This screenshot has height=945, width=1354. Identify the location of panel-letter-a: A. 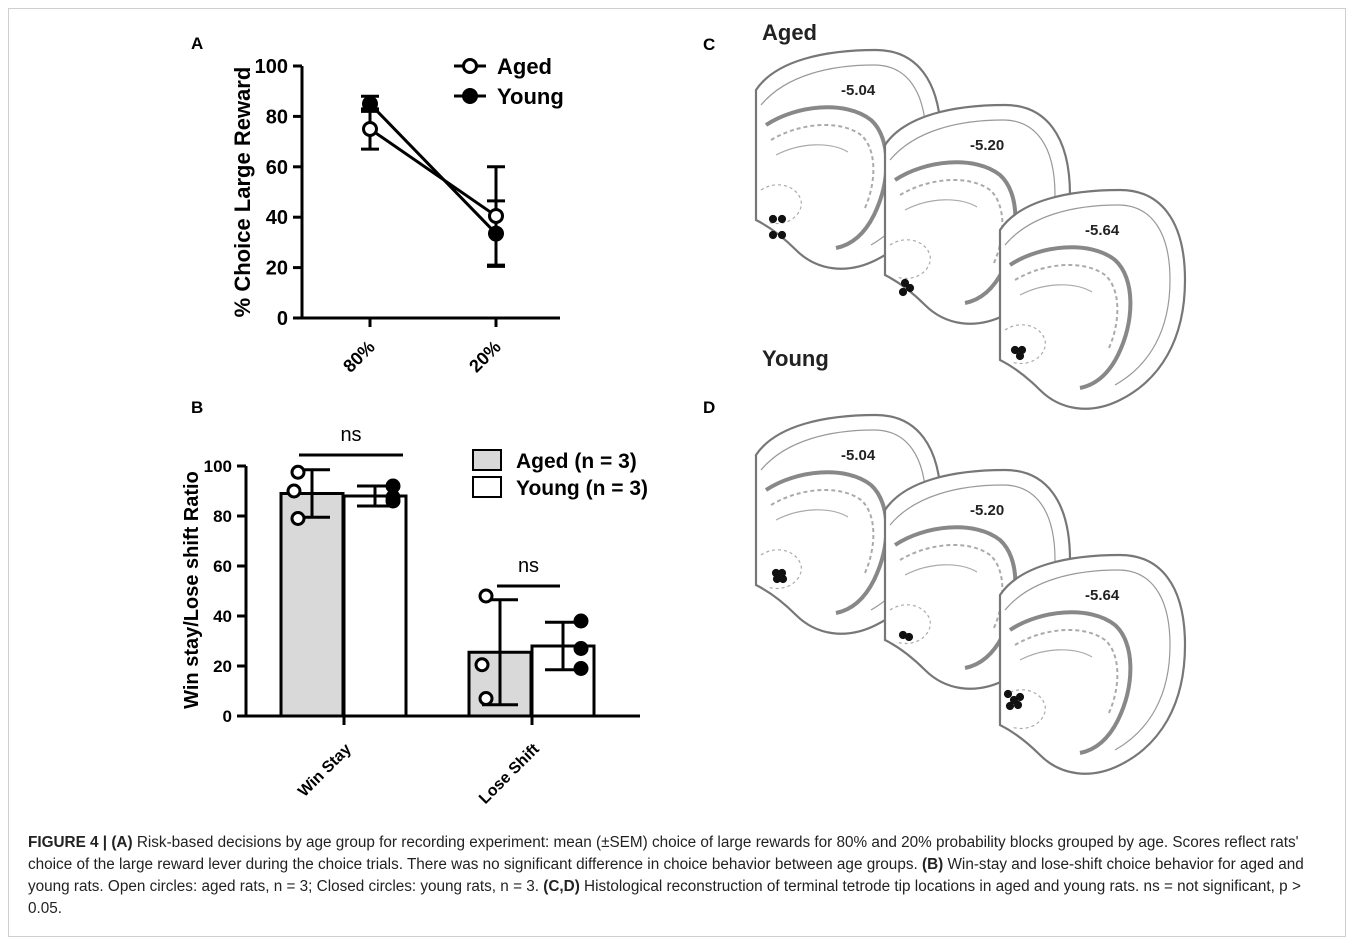
(197, 43).